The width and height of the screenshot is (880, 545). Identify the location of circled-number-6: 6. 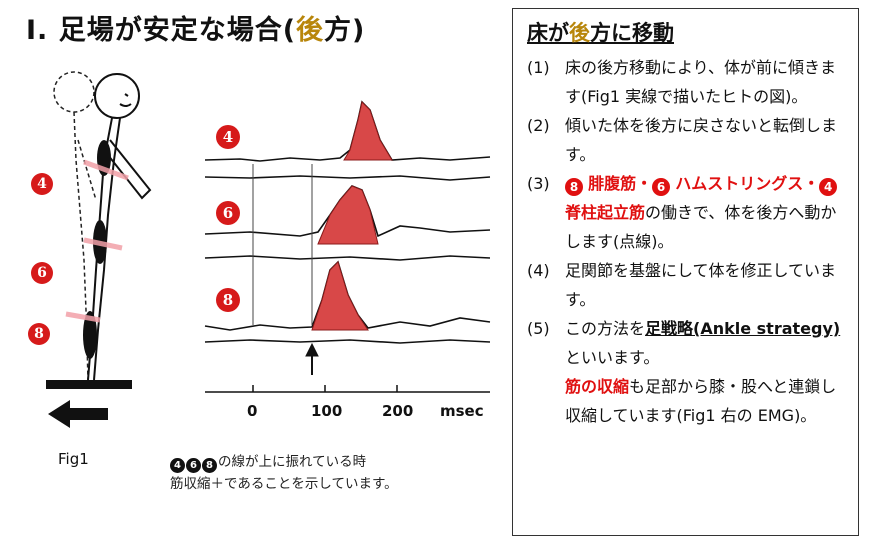
(661, 187).